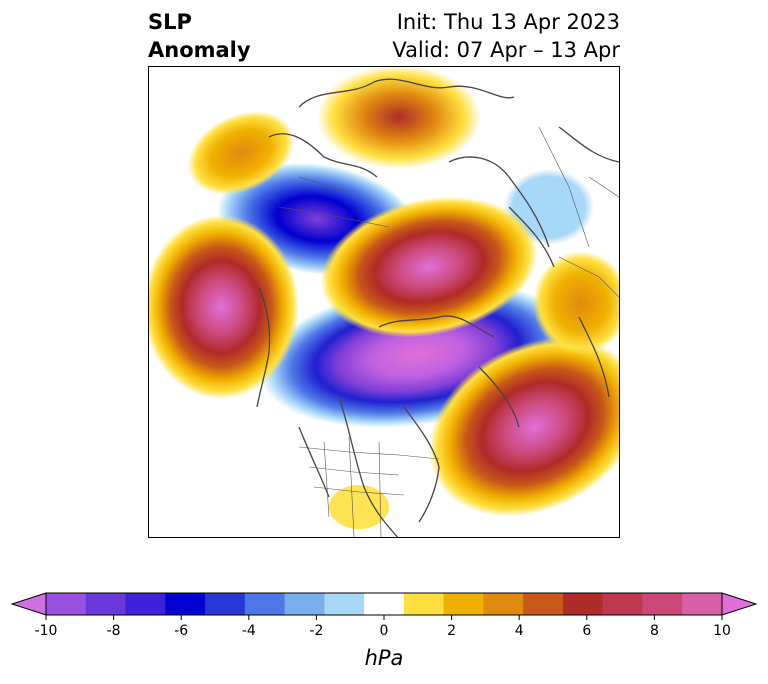 The image size is (768, 684). Describe the element at coordinates (384, 658) in the screenshot. I see `colorbar-unit: hPa` at that location.